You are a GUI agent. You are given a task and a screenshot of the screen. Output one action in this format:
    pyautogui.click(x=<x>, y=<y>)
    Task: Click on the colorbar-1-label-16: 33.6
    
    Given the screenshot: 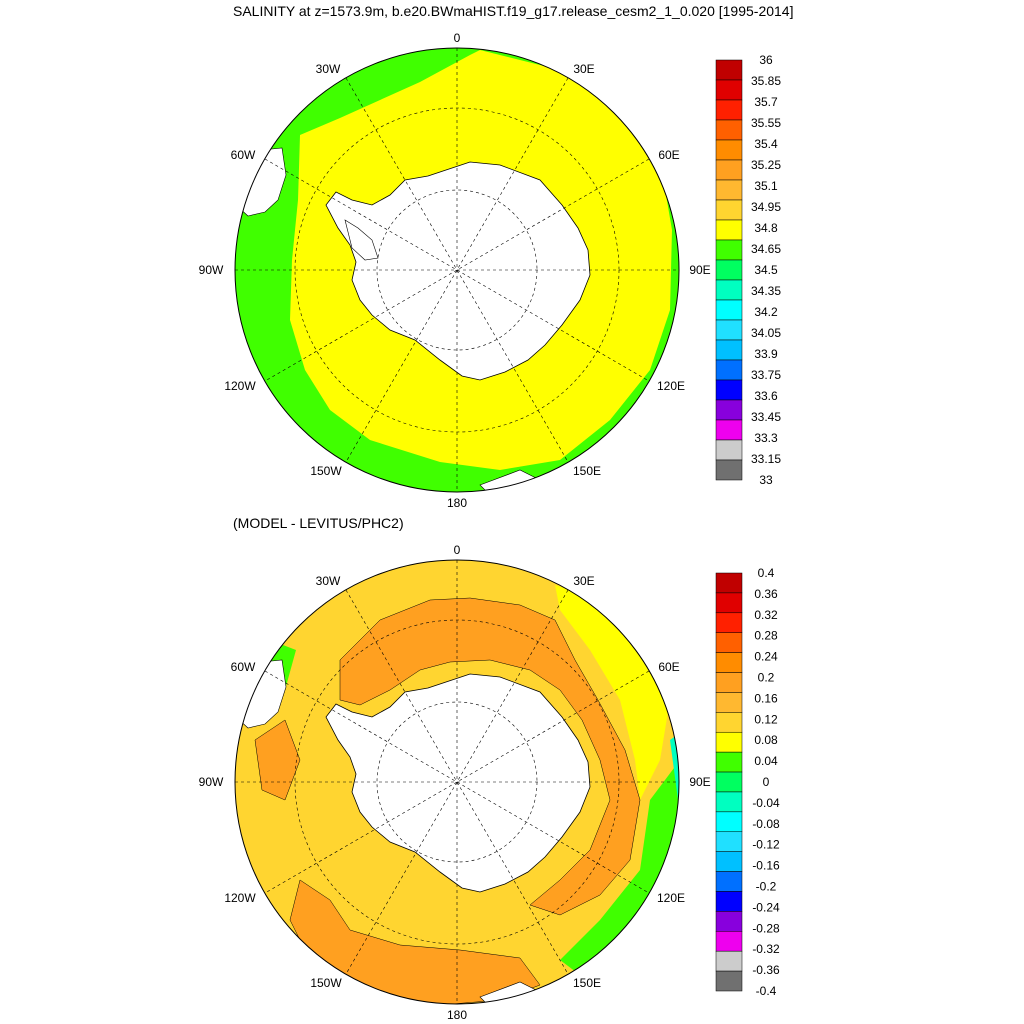 What is the action you would take?
    pyautogui.click(x=766, y=396)
    